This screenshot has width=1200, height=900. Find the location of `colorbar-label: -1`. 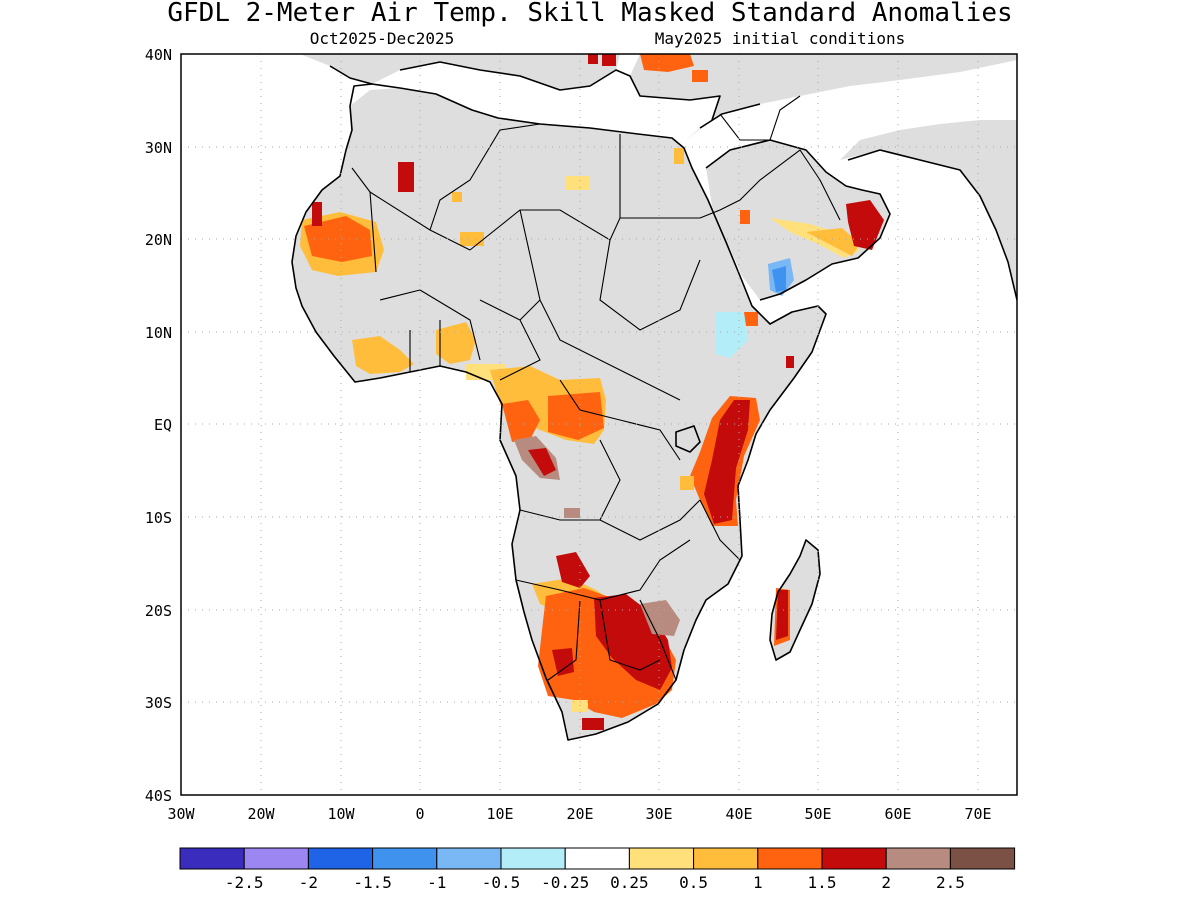

colorbar-label: -1 is located at coordinates (436, 882).